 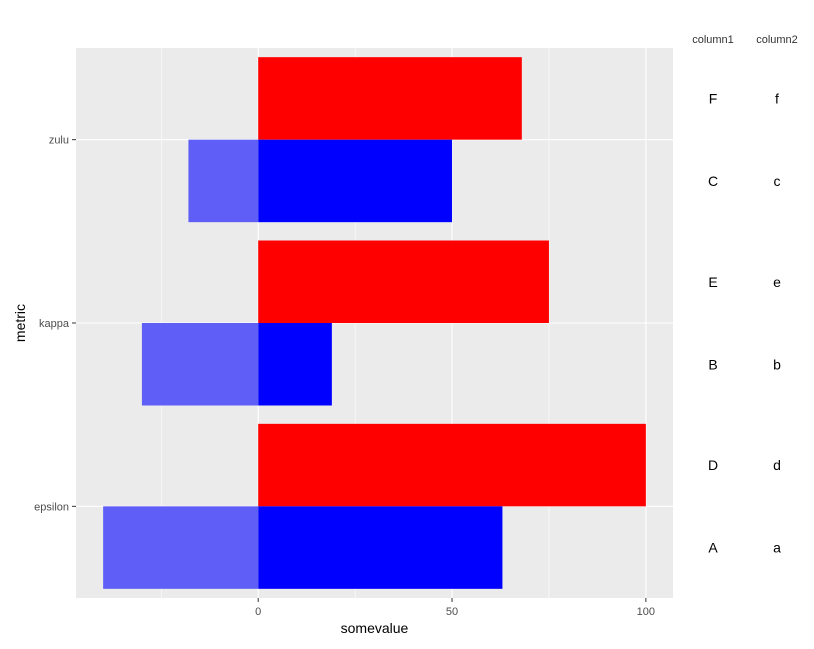 I want to click on table-cell: C, so click(x=713, y=181).